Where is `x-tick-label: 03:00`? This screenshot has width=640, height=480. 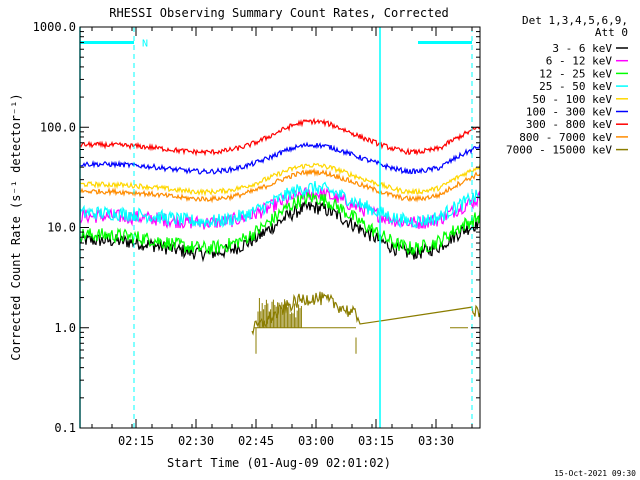
x-tick-label: 03:00 is located at coordinates (316, 441).